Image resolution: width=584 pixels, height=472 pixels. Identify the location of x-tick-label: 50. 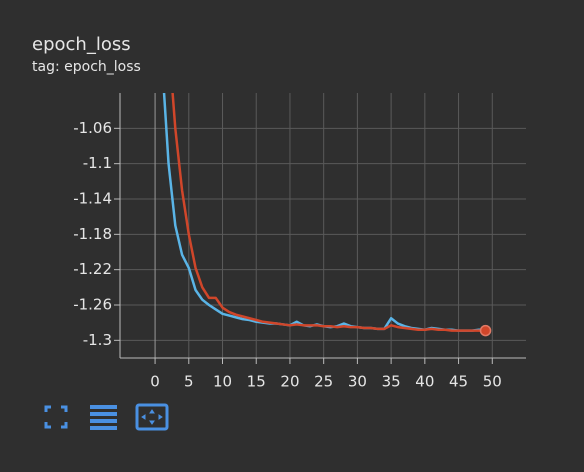
(492, 382).